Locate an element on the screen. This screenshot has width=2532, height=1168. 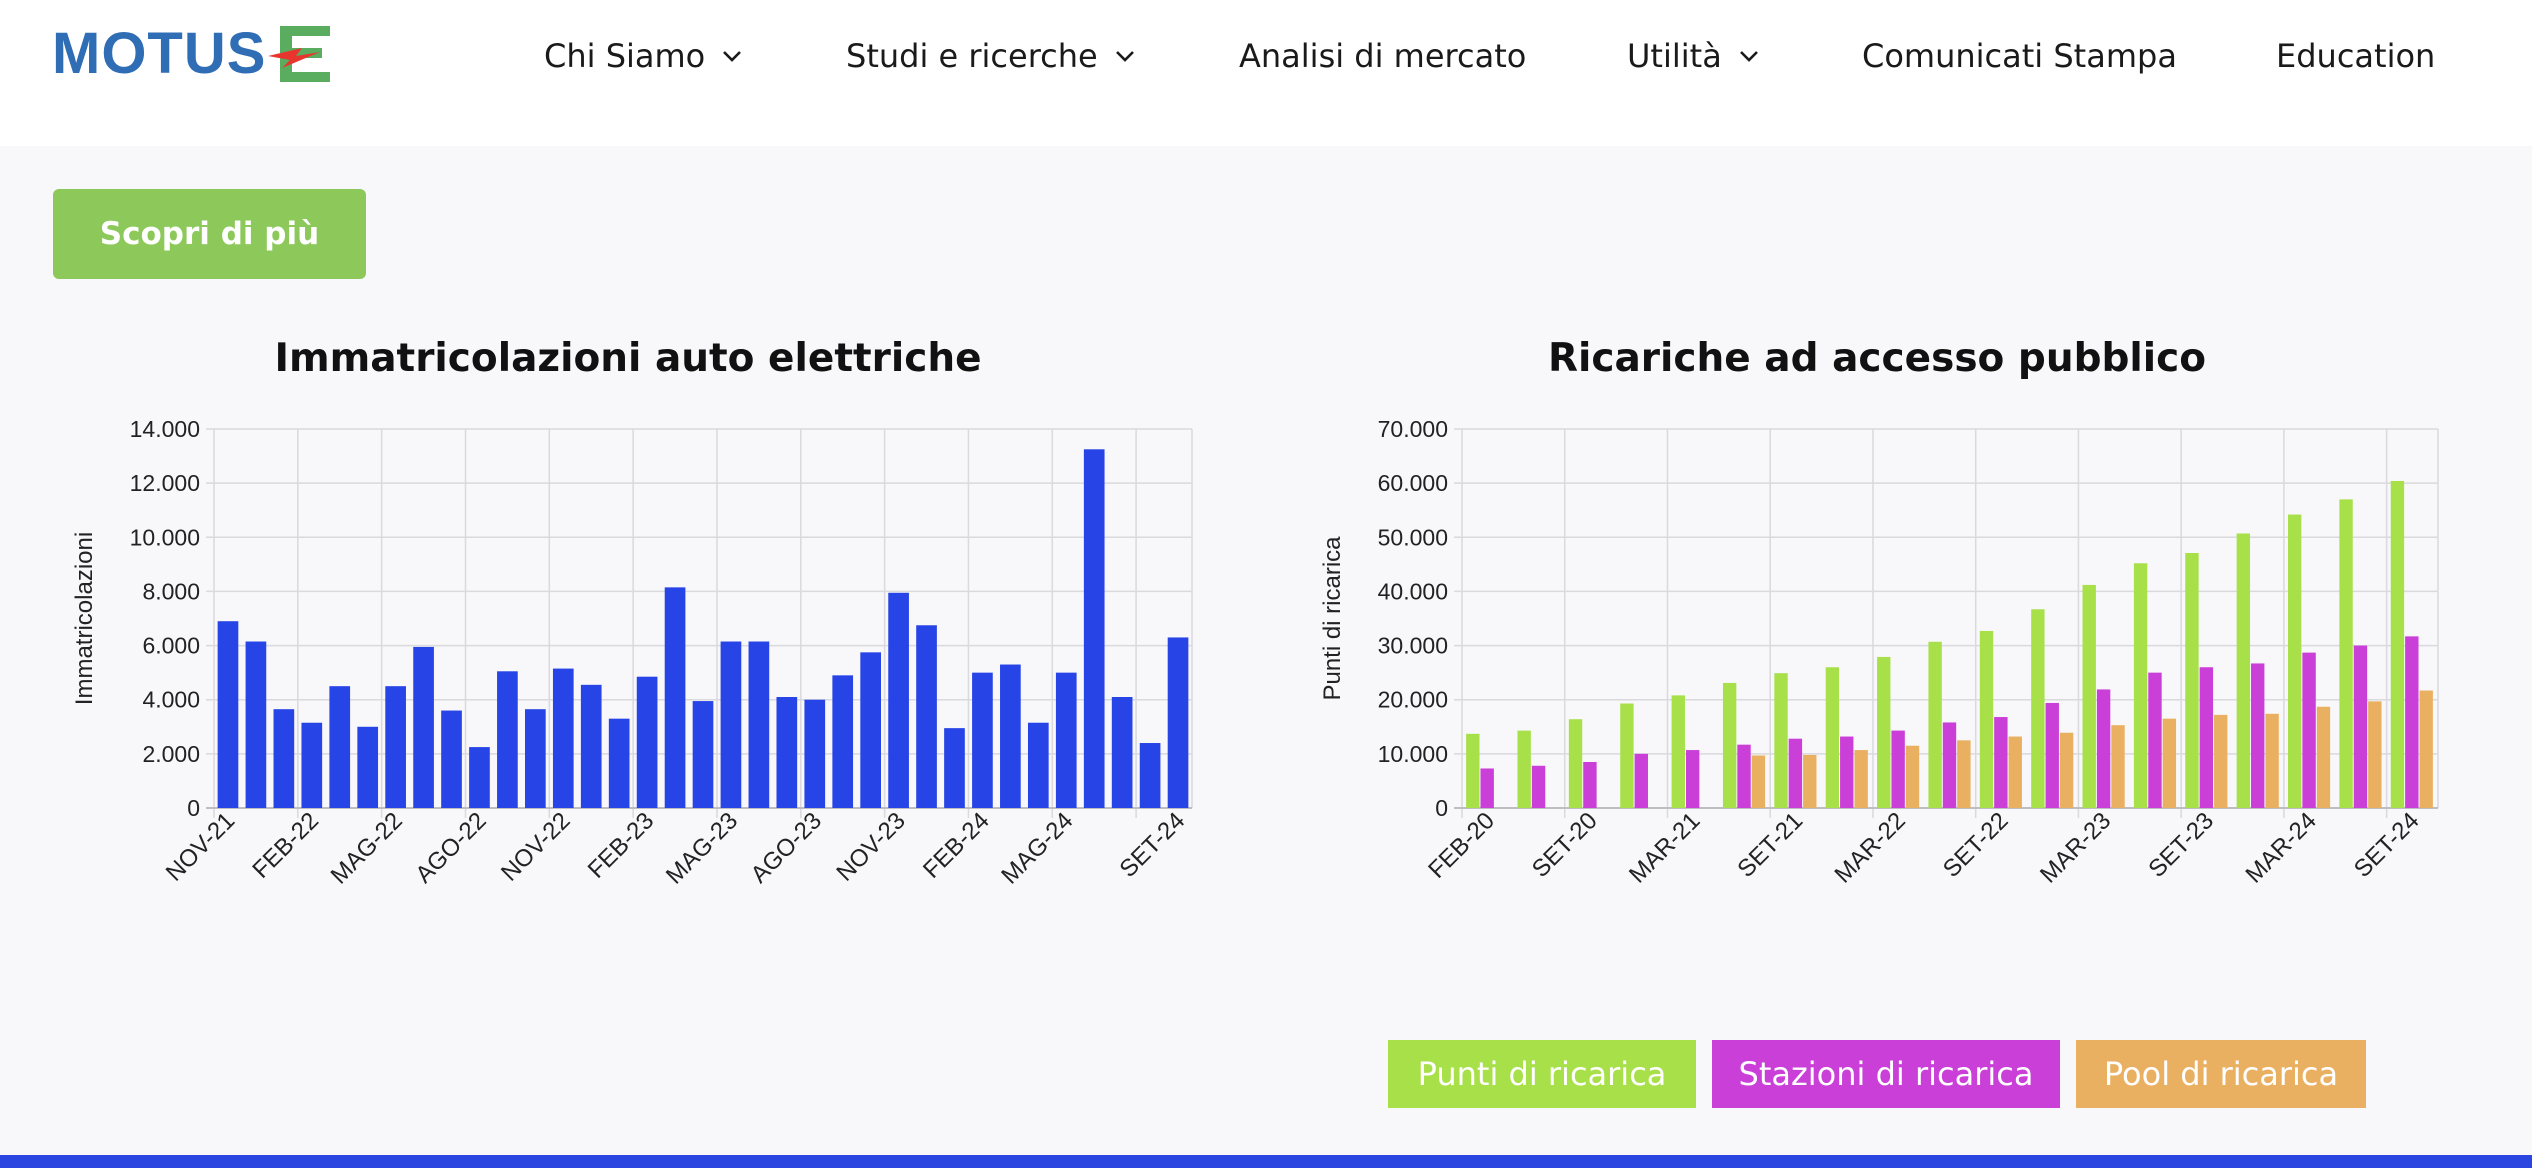
nav-item-analisi-di-mercato: Analisi di mercato is located at coordinates (1382, 56).